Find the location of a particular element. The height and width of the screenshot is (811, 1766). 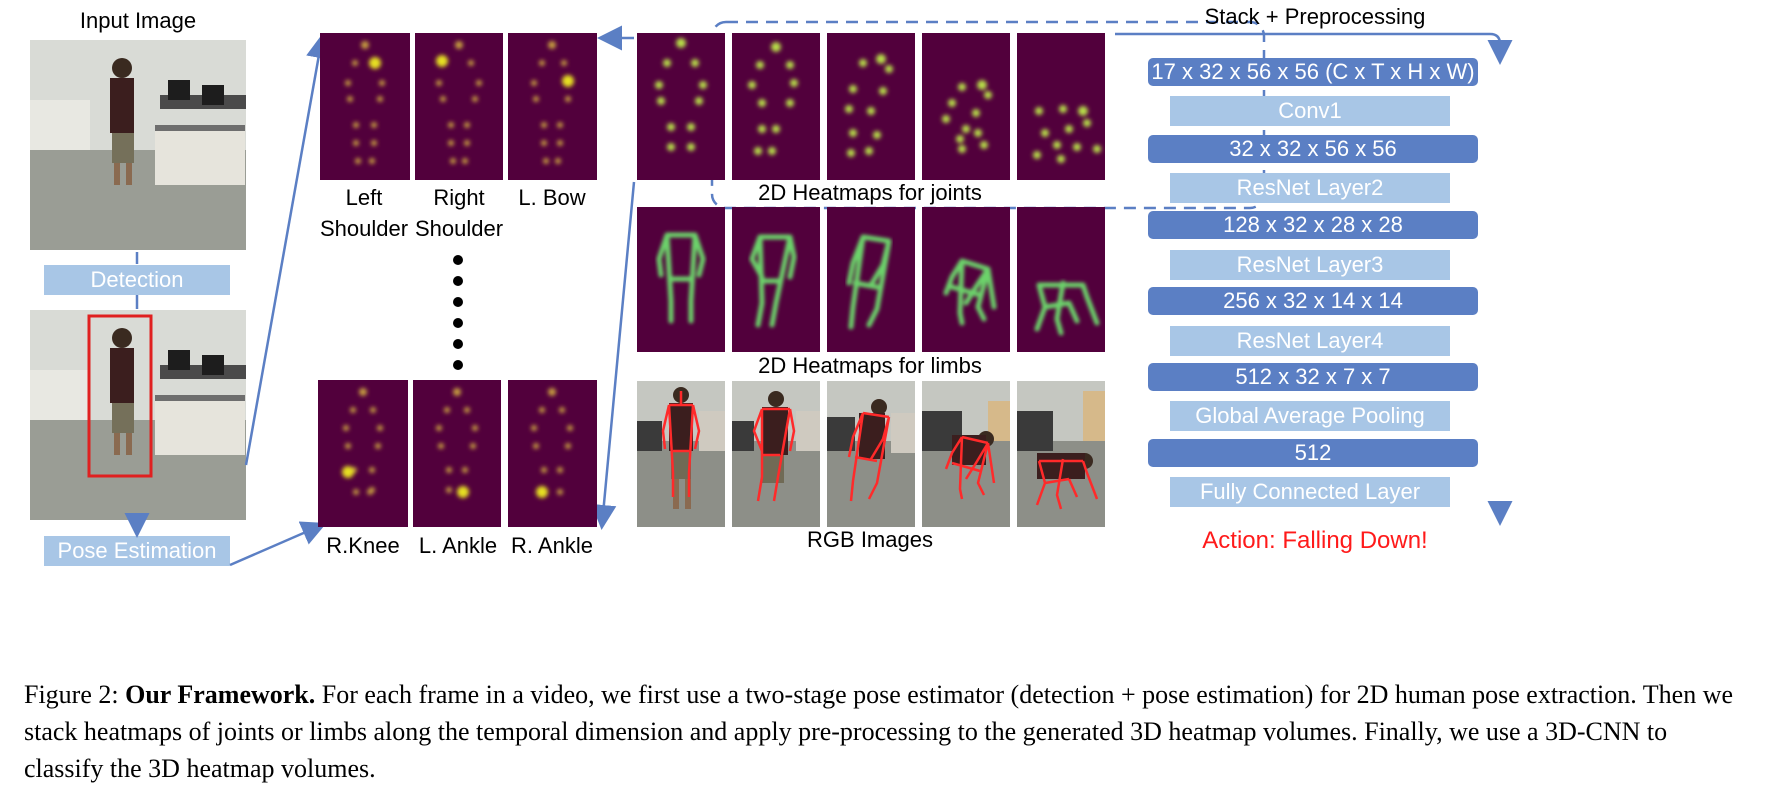

detection-box: Detection is located at coordinates (137, 280).